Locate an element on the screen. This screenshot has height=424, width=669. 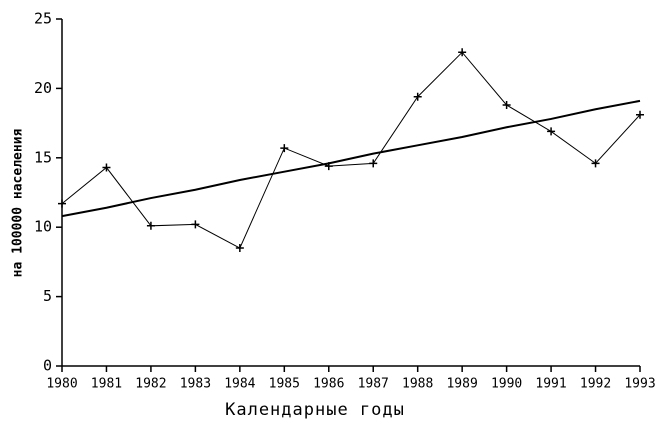
x-tick-label: 1982 is located at coordinates (150, 384).